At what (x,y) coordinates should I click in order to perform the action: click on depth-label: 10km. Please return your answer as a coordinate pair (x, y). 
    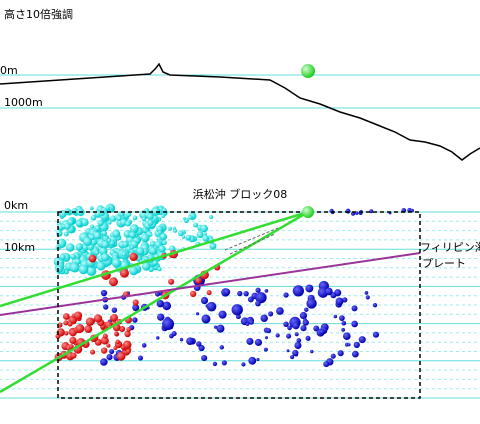
    Looking at the image, I should click on (19, 247).